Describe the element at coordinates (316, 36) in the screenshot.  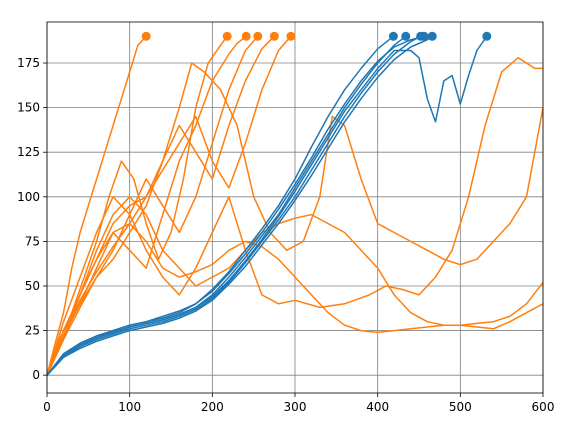
I see `end-markers` at that location.